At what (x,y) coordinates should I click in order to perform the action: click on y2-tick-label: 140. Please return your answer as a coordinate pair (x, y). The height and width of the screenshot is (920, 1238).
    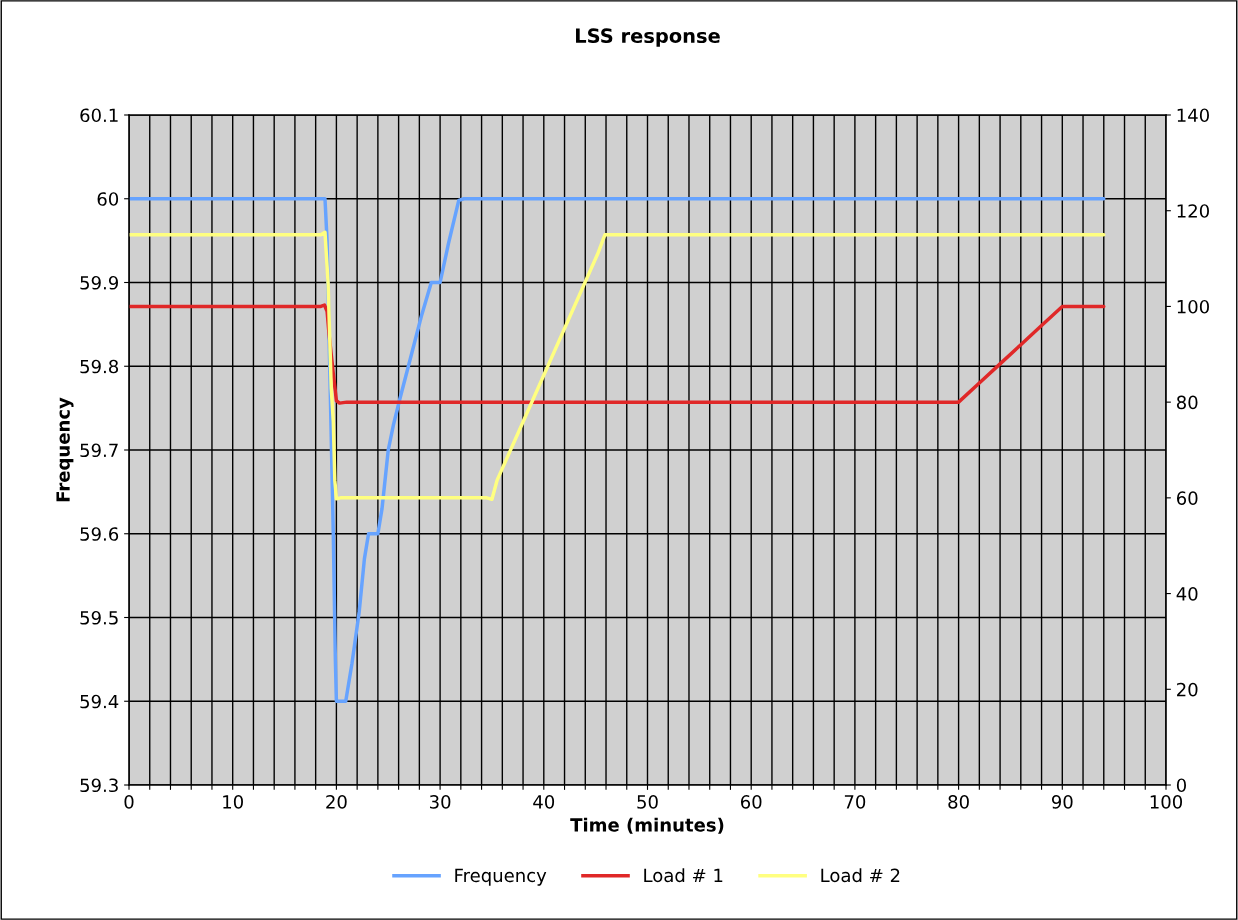
    Looking at the image, I should click on (1193, 115).